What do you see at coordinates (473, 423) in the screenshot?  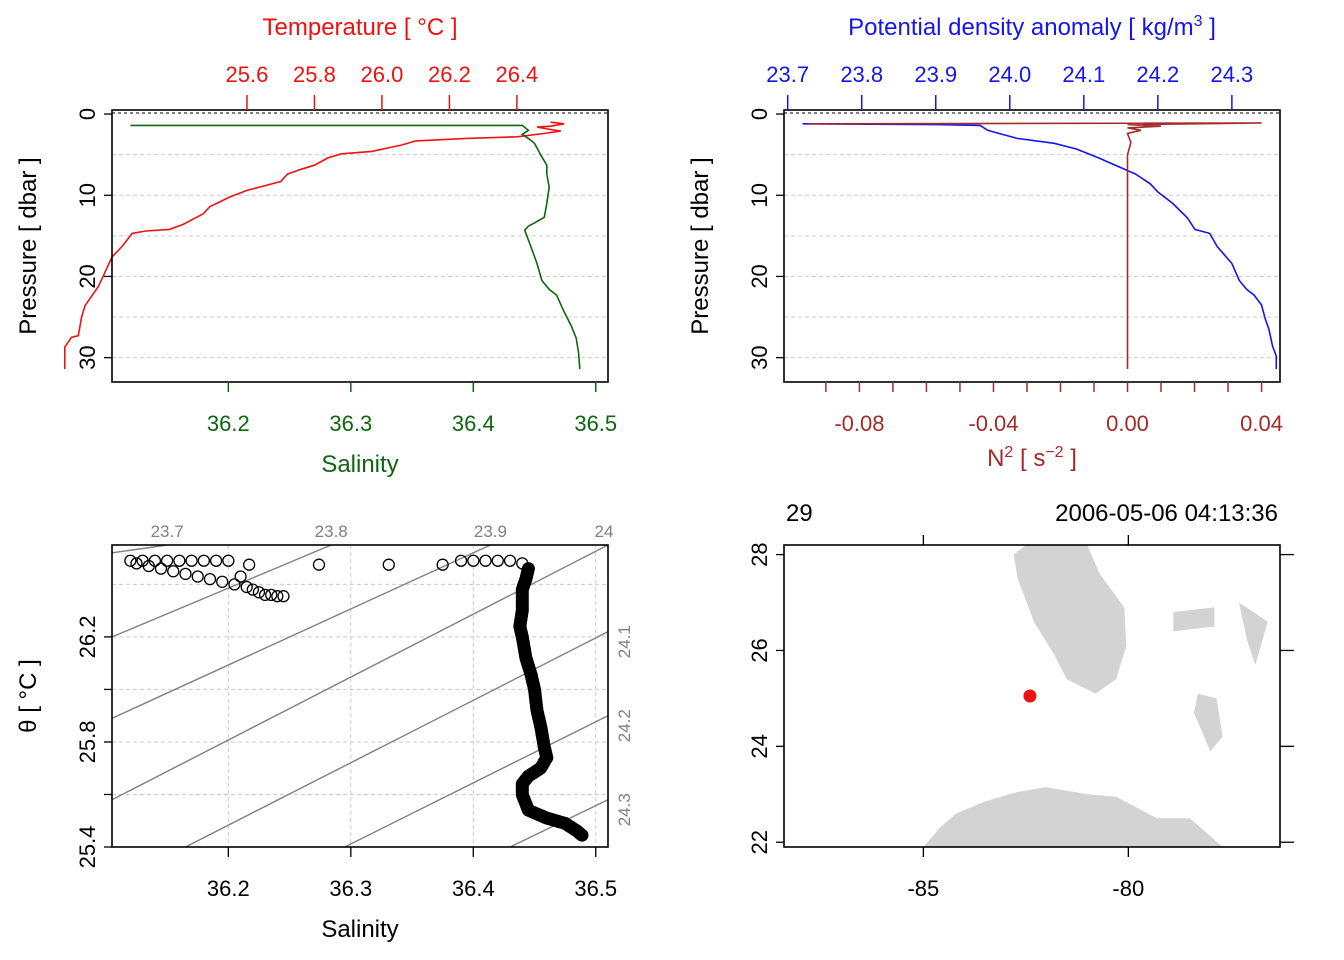 I see `p1-salinity-tick-label: 36.4` at bounding box center [473, 423].